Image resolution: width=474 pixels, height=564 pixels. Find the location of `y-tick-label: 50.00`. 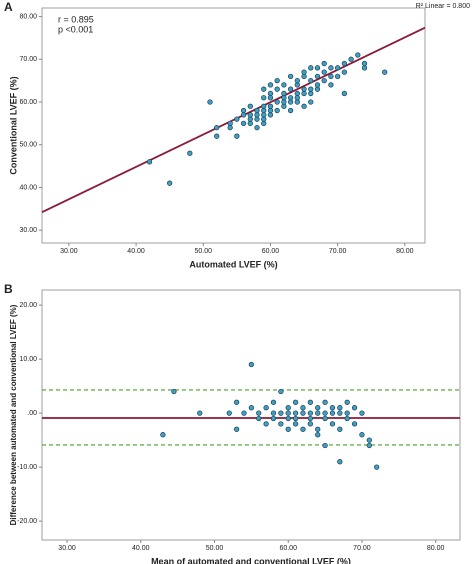

y-tick-label: 50.00 is located at coordinates (28, 145).